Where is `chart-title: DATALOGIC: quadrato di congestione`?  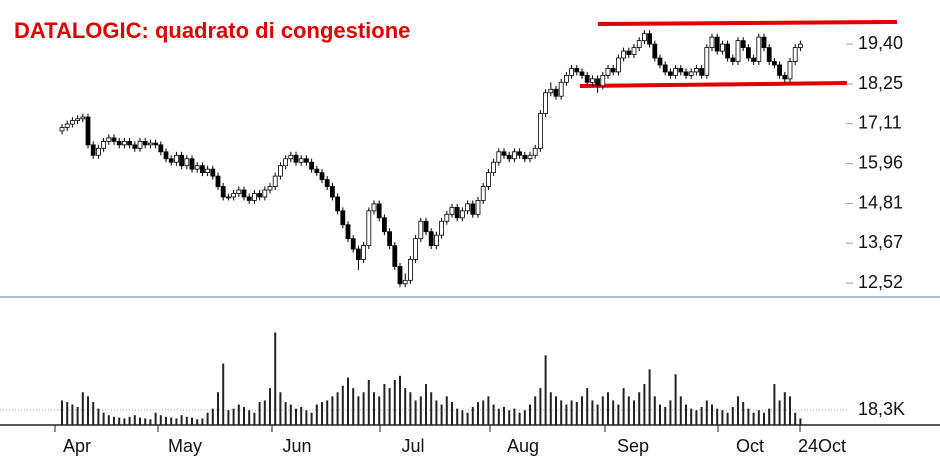 chart-title: DATALOGIC: quadrato di congestione is located at coordinates (212, 30).